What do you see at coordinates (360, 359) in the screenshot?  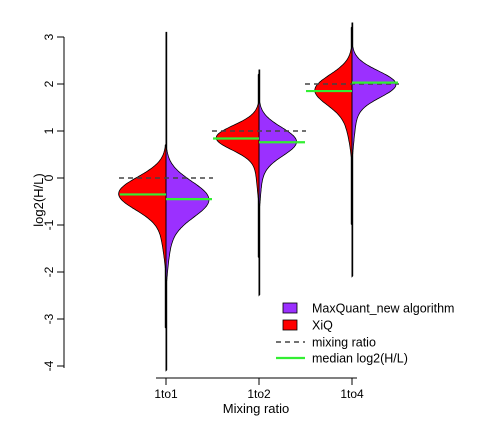 I see `legend-label: median log2(H/L)` at bounding box center [360, 359].